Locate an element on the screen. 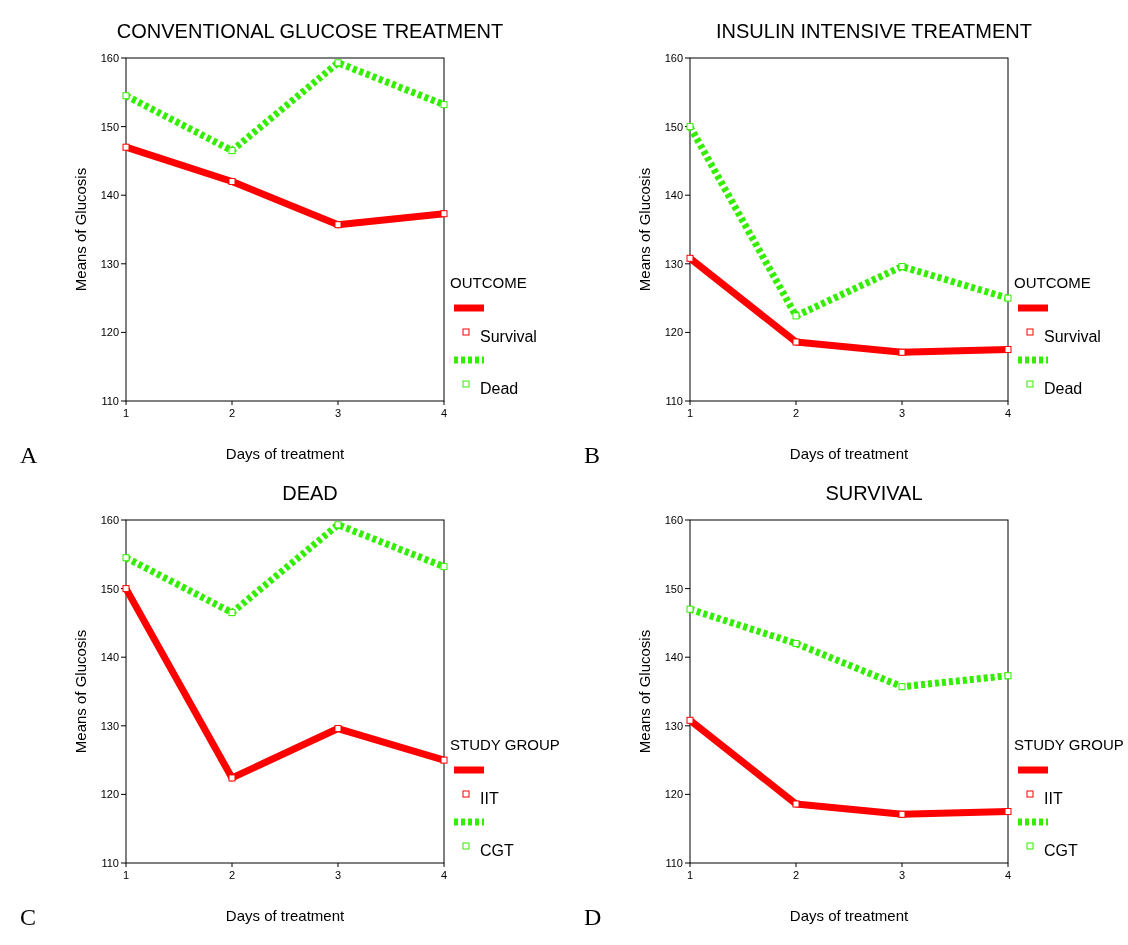 The width and height of the screenshot is (1128, 945). text: D is located at coordinates (593, 917).